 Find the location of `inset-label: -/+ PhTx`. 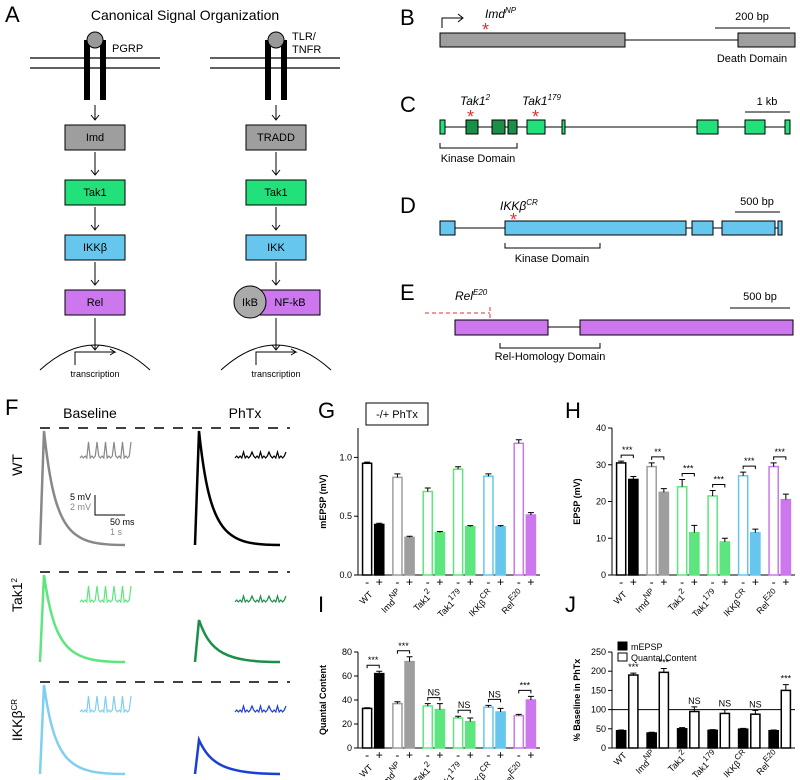

inset-label: -/+ PhTx is located at coordinates (397, 415).